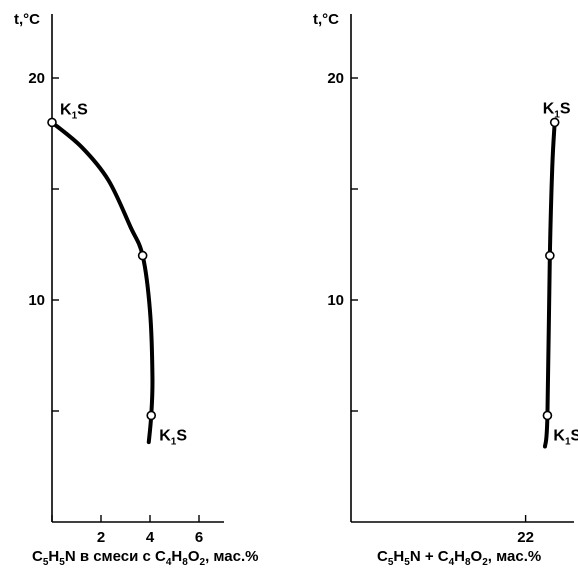  Describe the element at coordinates (145, 558) in the screenshot. I see `x-axis-title: C5H5N в смеси с C4H8O2, мас.%` at that location.